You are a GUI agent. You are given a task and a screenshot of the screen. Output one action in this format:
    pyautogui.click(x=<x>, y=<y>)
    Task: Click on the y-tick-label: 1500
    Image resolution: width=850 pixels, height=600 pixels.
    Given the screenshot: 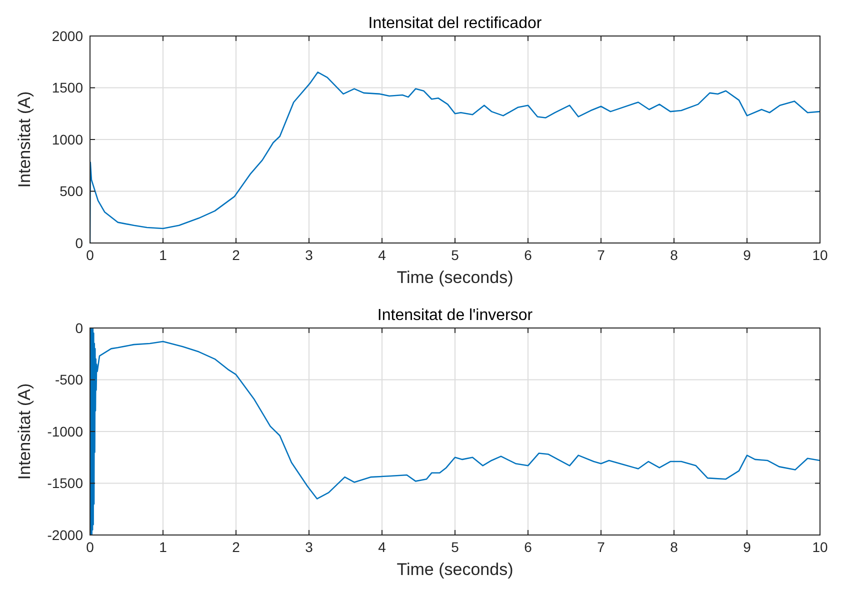 What is the action you would take?
    pyautogui.click(x=68, y=88)
    